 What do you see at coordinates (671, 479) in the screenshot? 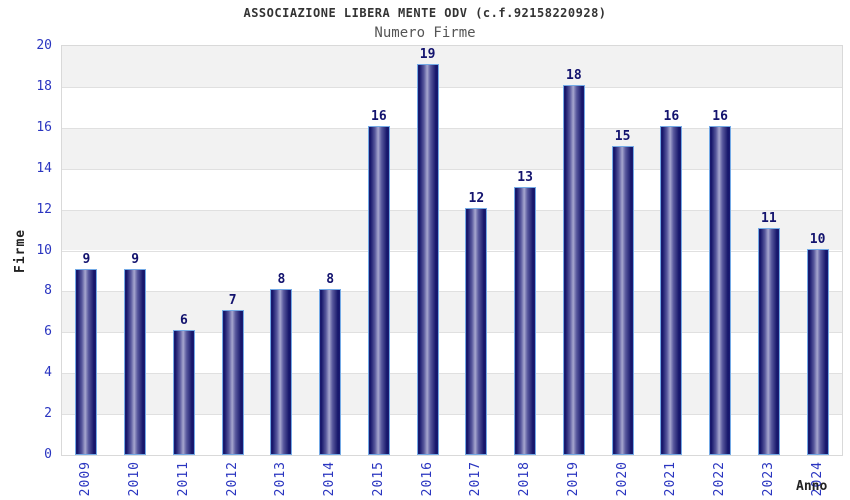
I see `x-tick-label: 2021` at bounding box center [671, 479].